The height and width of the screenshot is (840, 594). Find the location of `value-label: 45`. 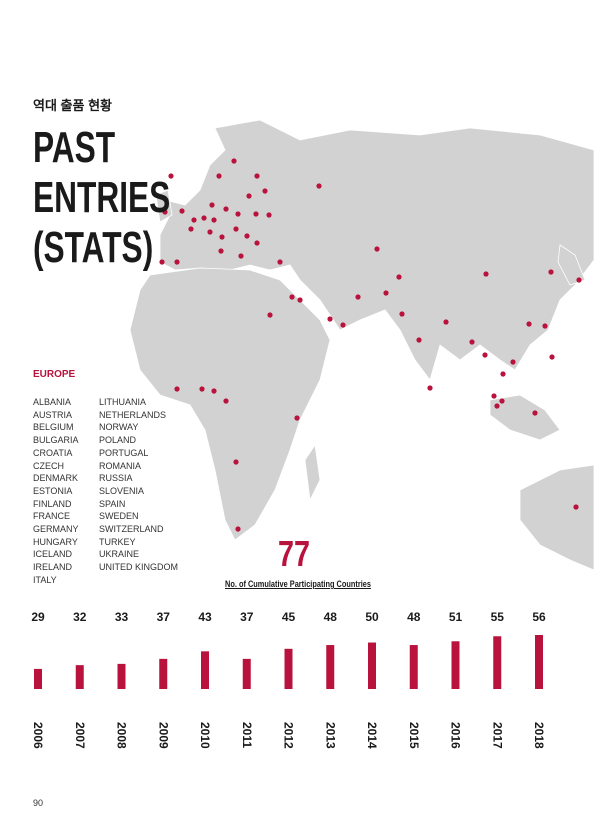

value-label: 45 is located at coordinates (289, 617).